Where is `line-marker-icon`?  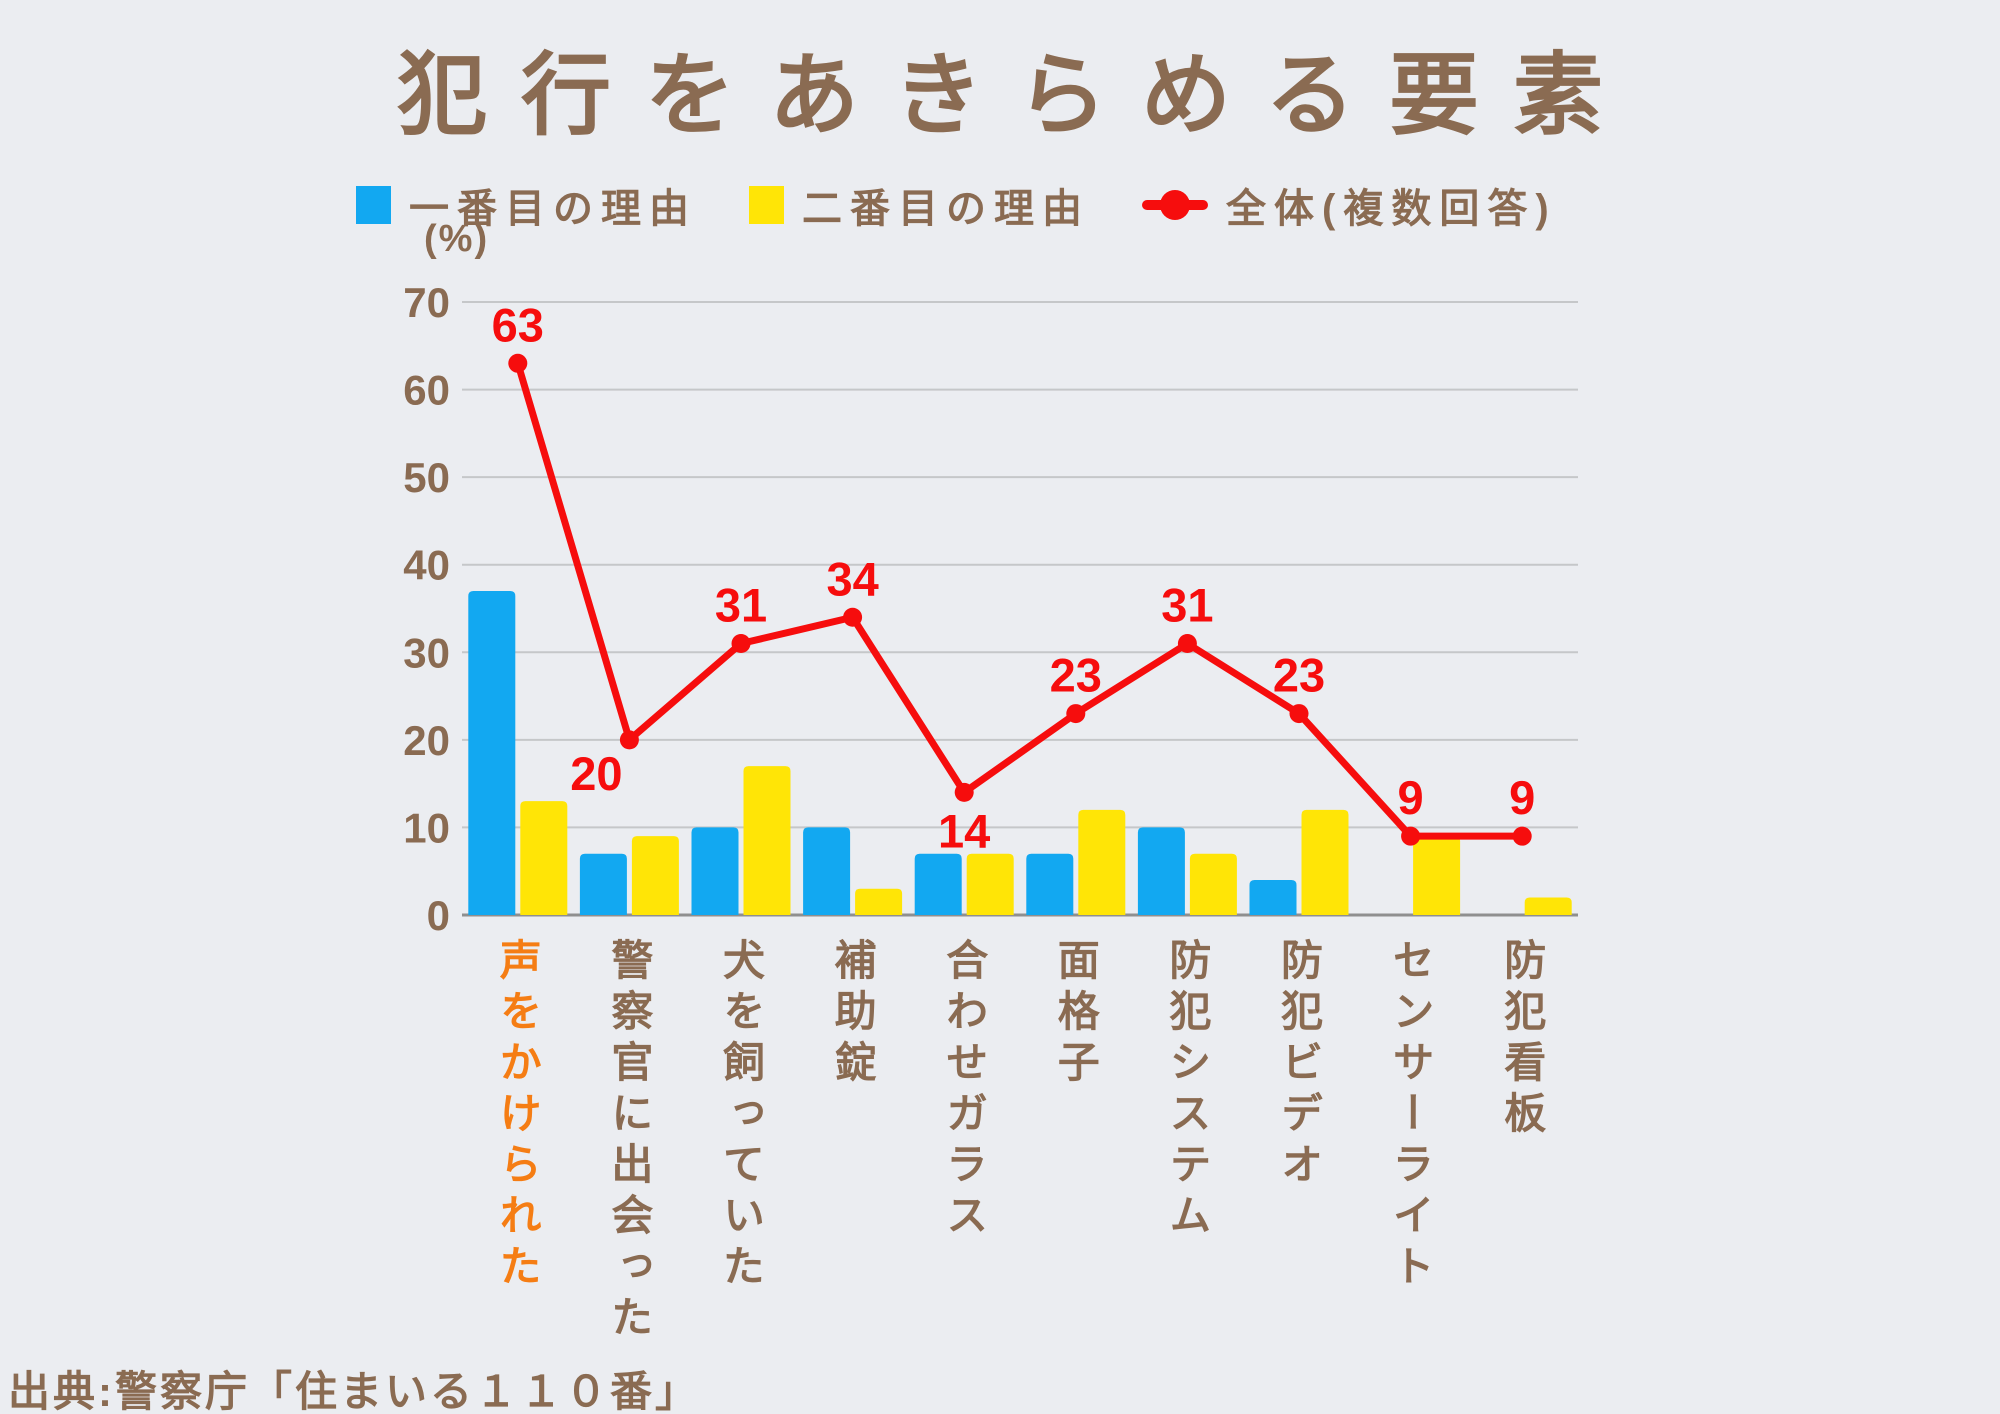 line-marker-icon is located at coordinates (1175, 205).